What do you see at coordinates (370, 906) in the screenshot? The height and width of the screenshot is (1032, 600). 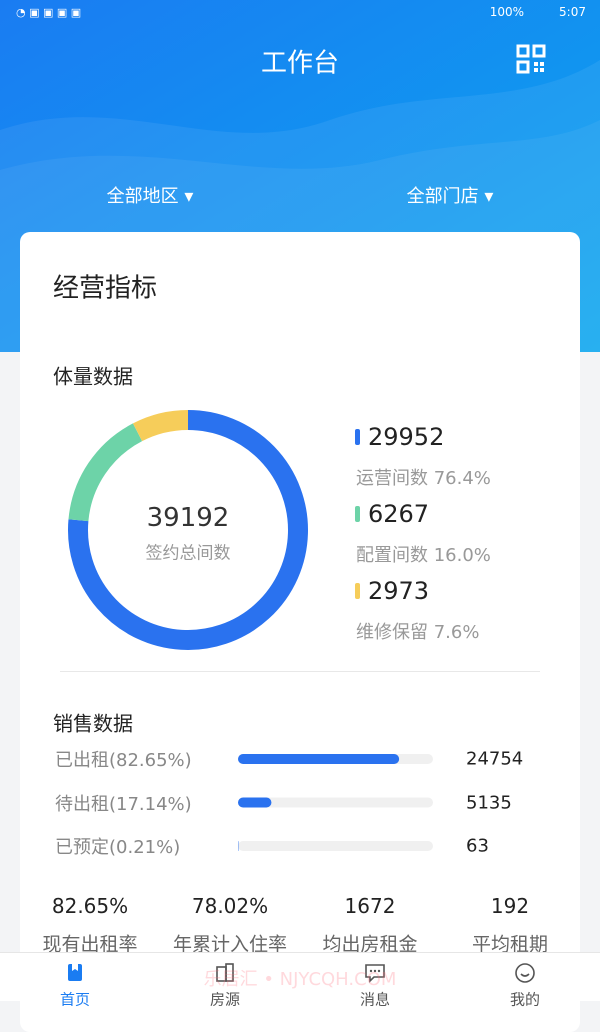 I see `stat-value: 1672` at bounding box center [370, 906].